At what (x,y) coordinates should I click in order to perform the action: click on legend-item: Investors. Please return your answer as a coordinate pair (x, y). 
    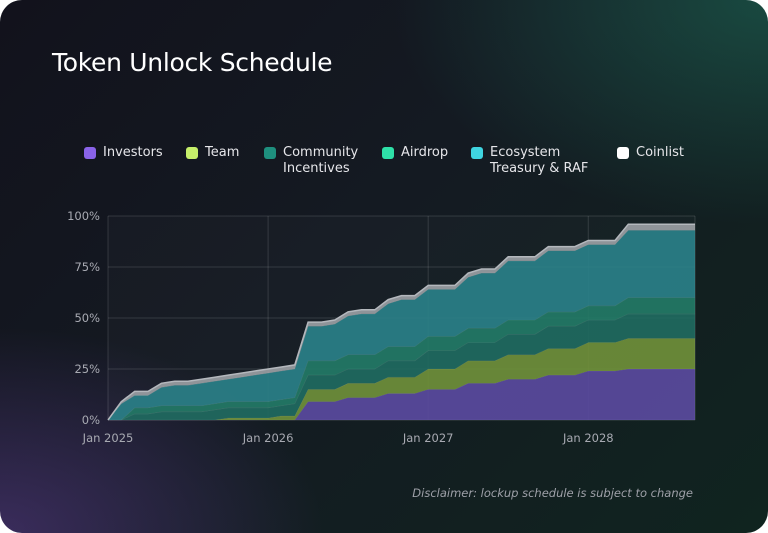
    Looking at the image, I should click on (123, 153).